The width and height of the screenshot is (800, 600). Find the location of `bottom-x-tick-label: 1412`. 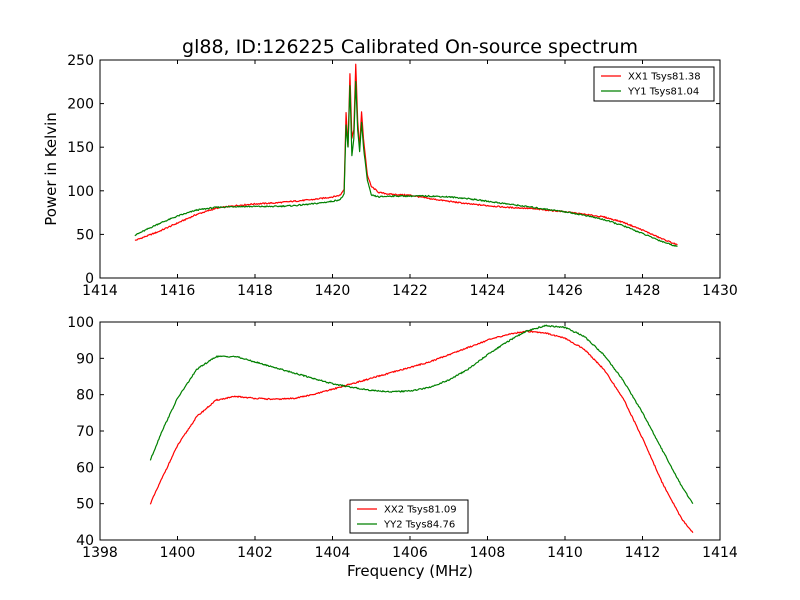

bottom-x-tick-label: 1412 is located at coordinates (643, 553).